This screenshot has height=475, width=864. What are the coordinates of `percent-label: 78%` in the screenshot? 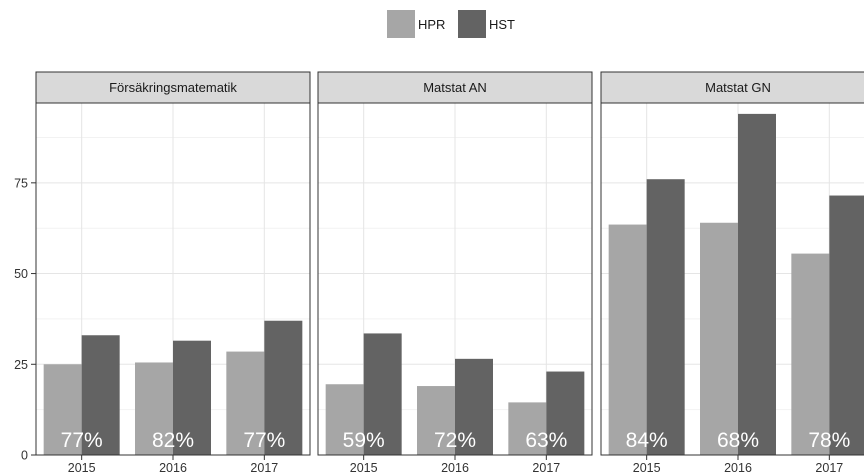 It's located at (829, 440).